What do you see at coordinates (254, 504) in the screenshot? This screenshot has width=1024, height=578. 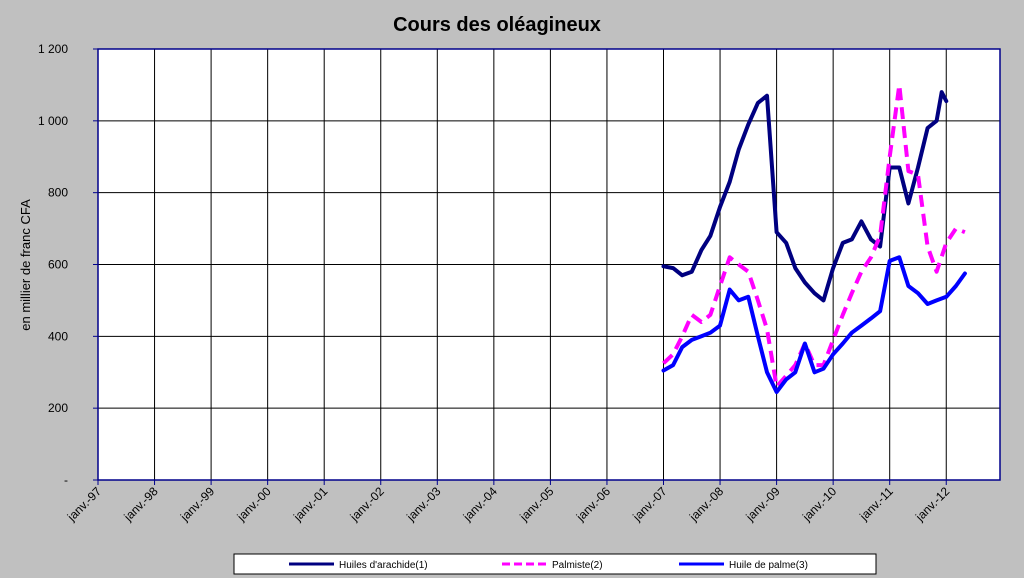 I see `x-tick-label: janv.-00` at bounding box center [254, 504].